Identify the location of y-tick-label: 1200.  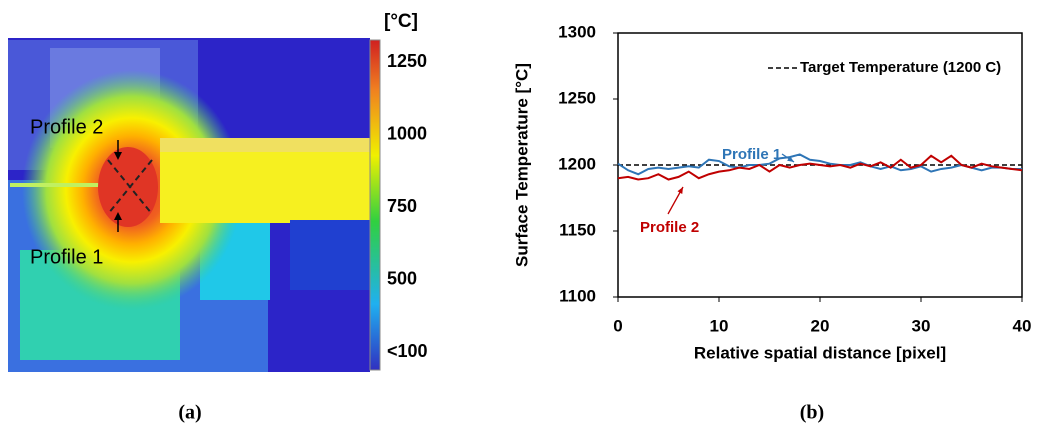
(577, 163).